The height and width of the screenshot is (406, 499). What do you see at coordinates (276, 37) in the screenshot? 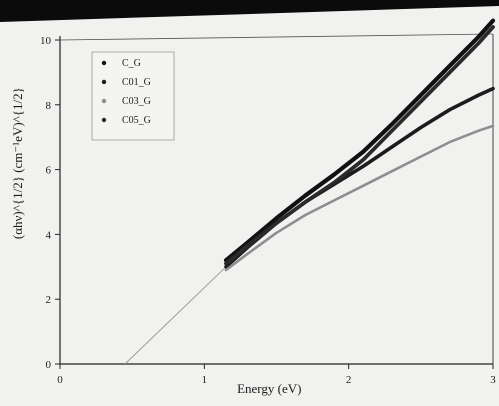
I see `plot-top-border` at bounding box center [276, 37].